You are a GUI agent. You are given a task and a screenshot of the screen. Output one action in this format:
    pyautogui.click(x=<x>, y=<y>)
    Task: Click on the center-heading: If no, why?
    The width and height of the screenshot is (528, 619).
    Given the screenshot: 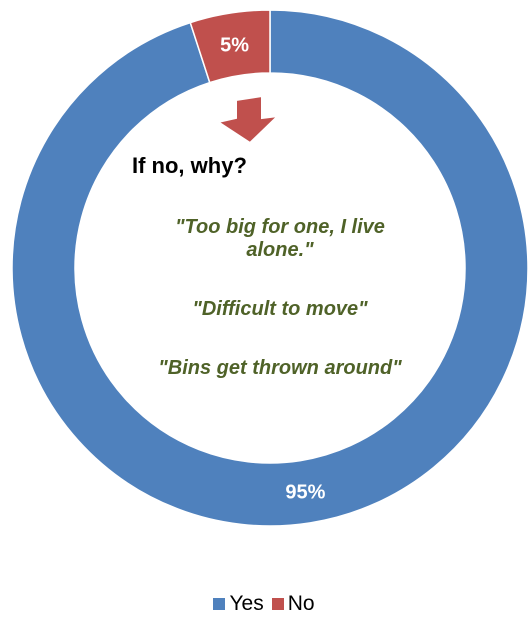 What is the action you would take?
    pyautogui.click(x=189, y=165)
    